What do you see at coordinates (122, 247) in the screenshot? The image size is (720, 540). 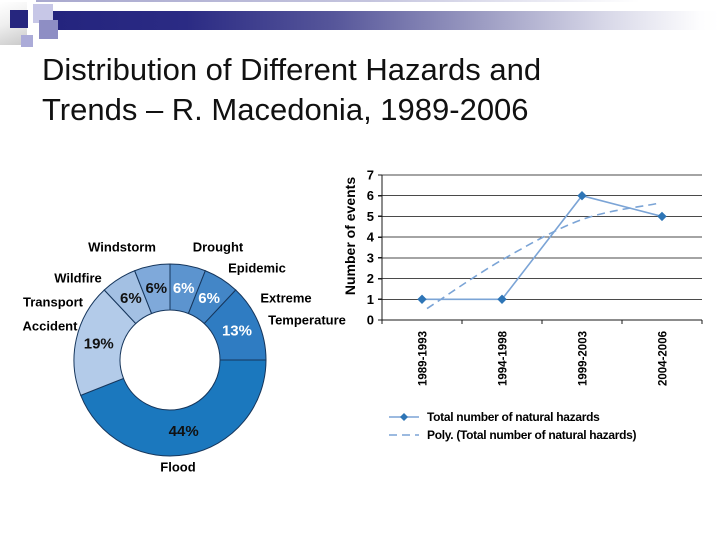 I see `donut-category-label: Windstorm` at bounding box center [122, 247].